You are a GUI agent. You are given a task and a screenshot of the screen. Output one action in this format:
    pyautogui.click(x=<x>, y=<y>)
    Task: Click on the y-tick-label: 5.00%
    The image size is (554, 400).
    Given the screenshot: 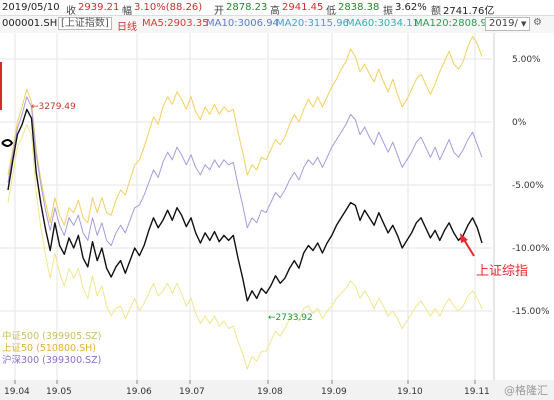 What is the action you would take?
    pyautogui.click(x=526, y=60)
    